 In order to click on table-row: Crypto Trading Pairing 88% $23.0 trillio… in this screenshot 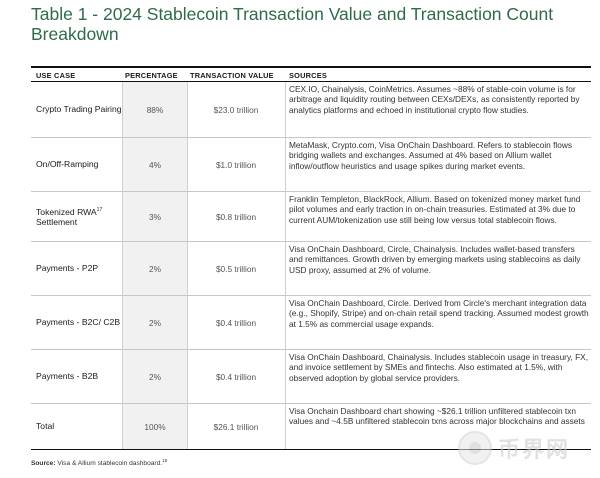, I will do `click(311, 110)`.